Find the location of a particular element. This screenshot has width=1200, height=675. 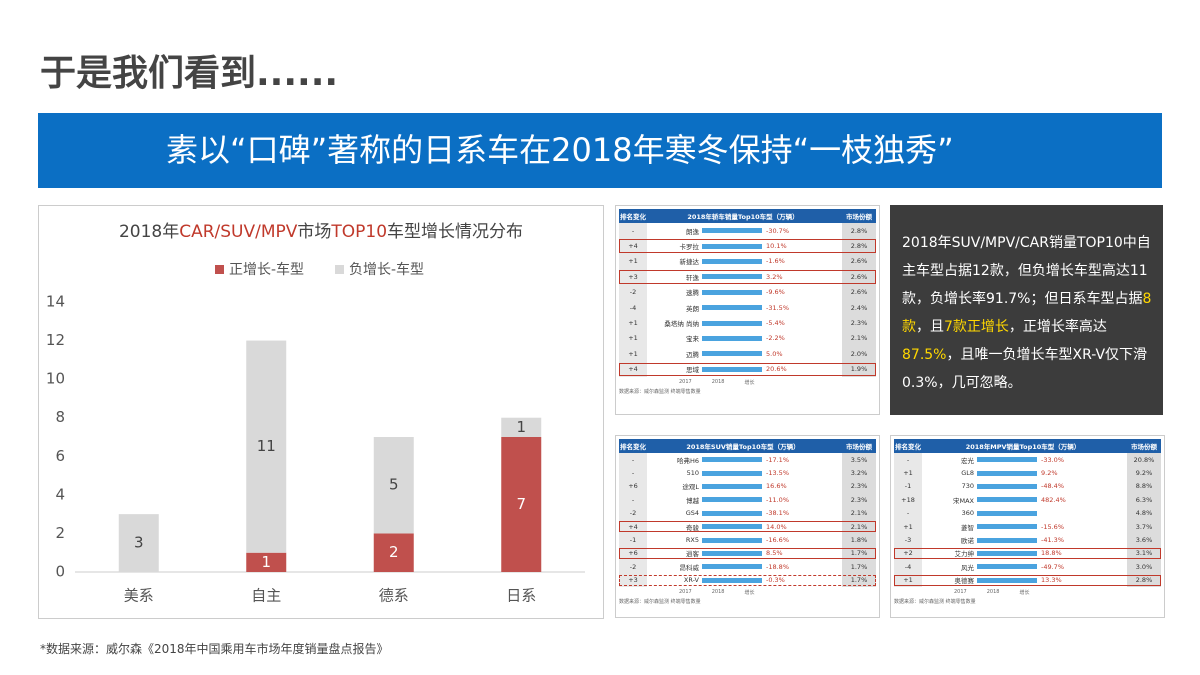

share: 3.5% is located at coordinates (859, 460).